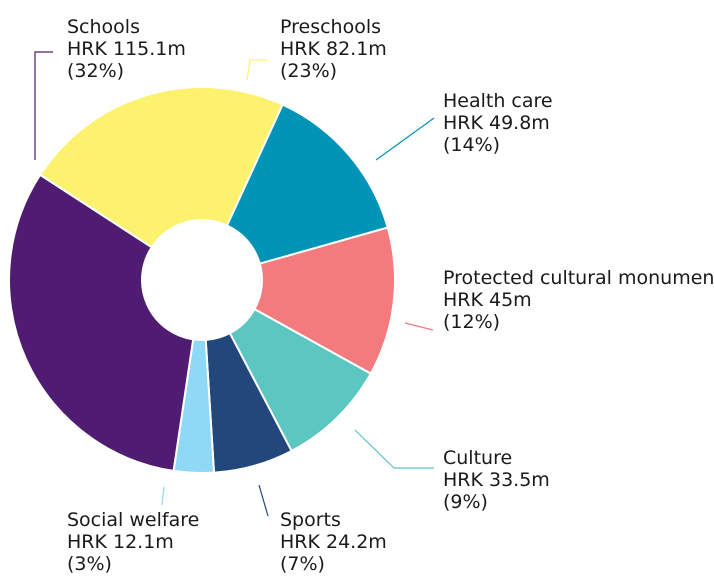  What do you see at coordinates (471, 322) in the screenshot?
I see `percent-label-protected-cultural-monuments: (12%)` at bounding box center [471, 322].